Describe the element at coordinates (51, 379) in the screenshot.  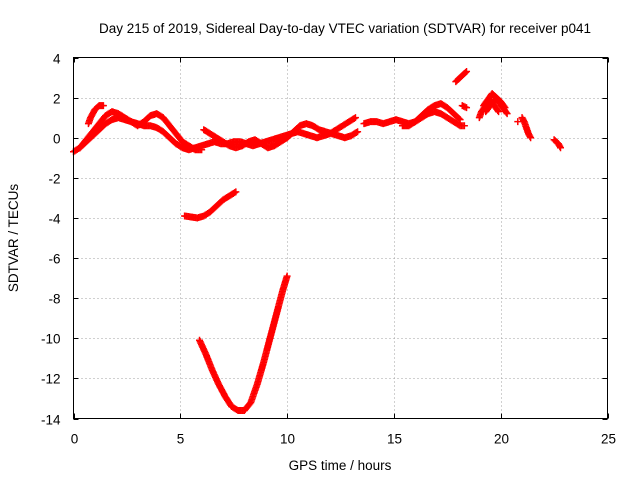
I see `y-tick-label: -12` at that location.